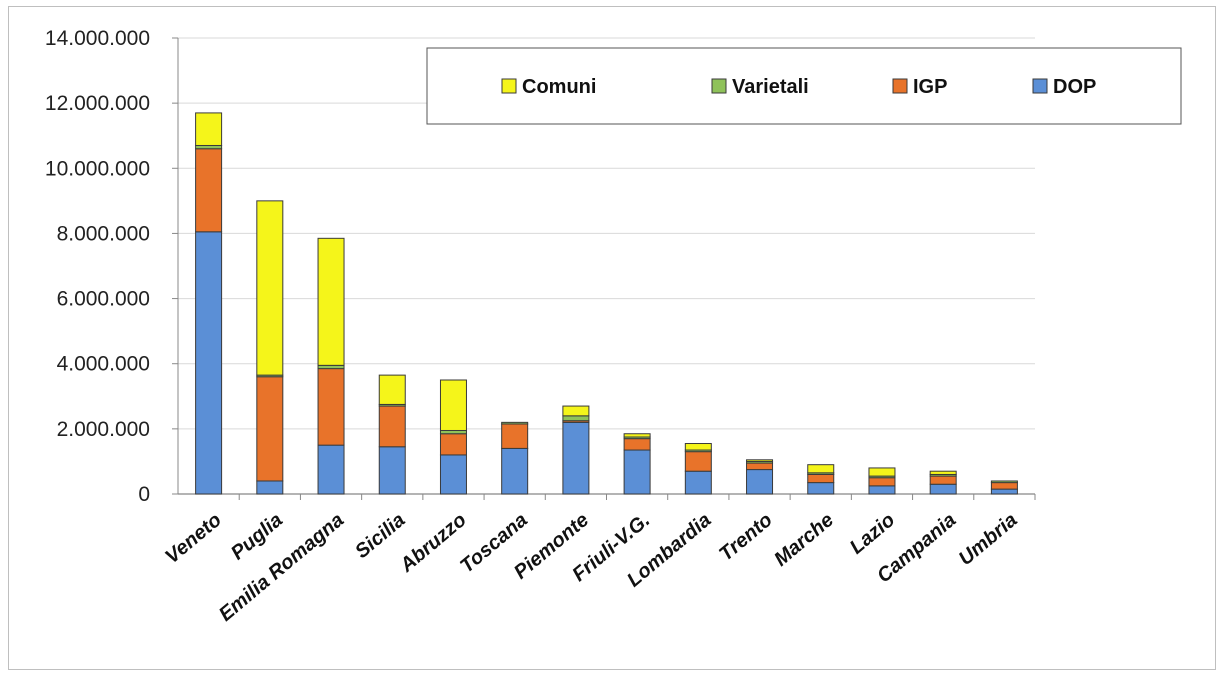 This screenshot has height=677, width=1224. Describe the element at coordinates (719, 86) in the screenshot. I see `legend-swatch-varietali` at that location.